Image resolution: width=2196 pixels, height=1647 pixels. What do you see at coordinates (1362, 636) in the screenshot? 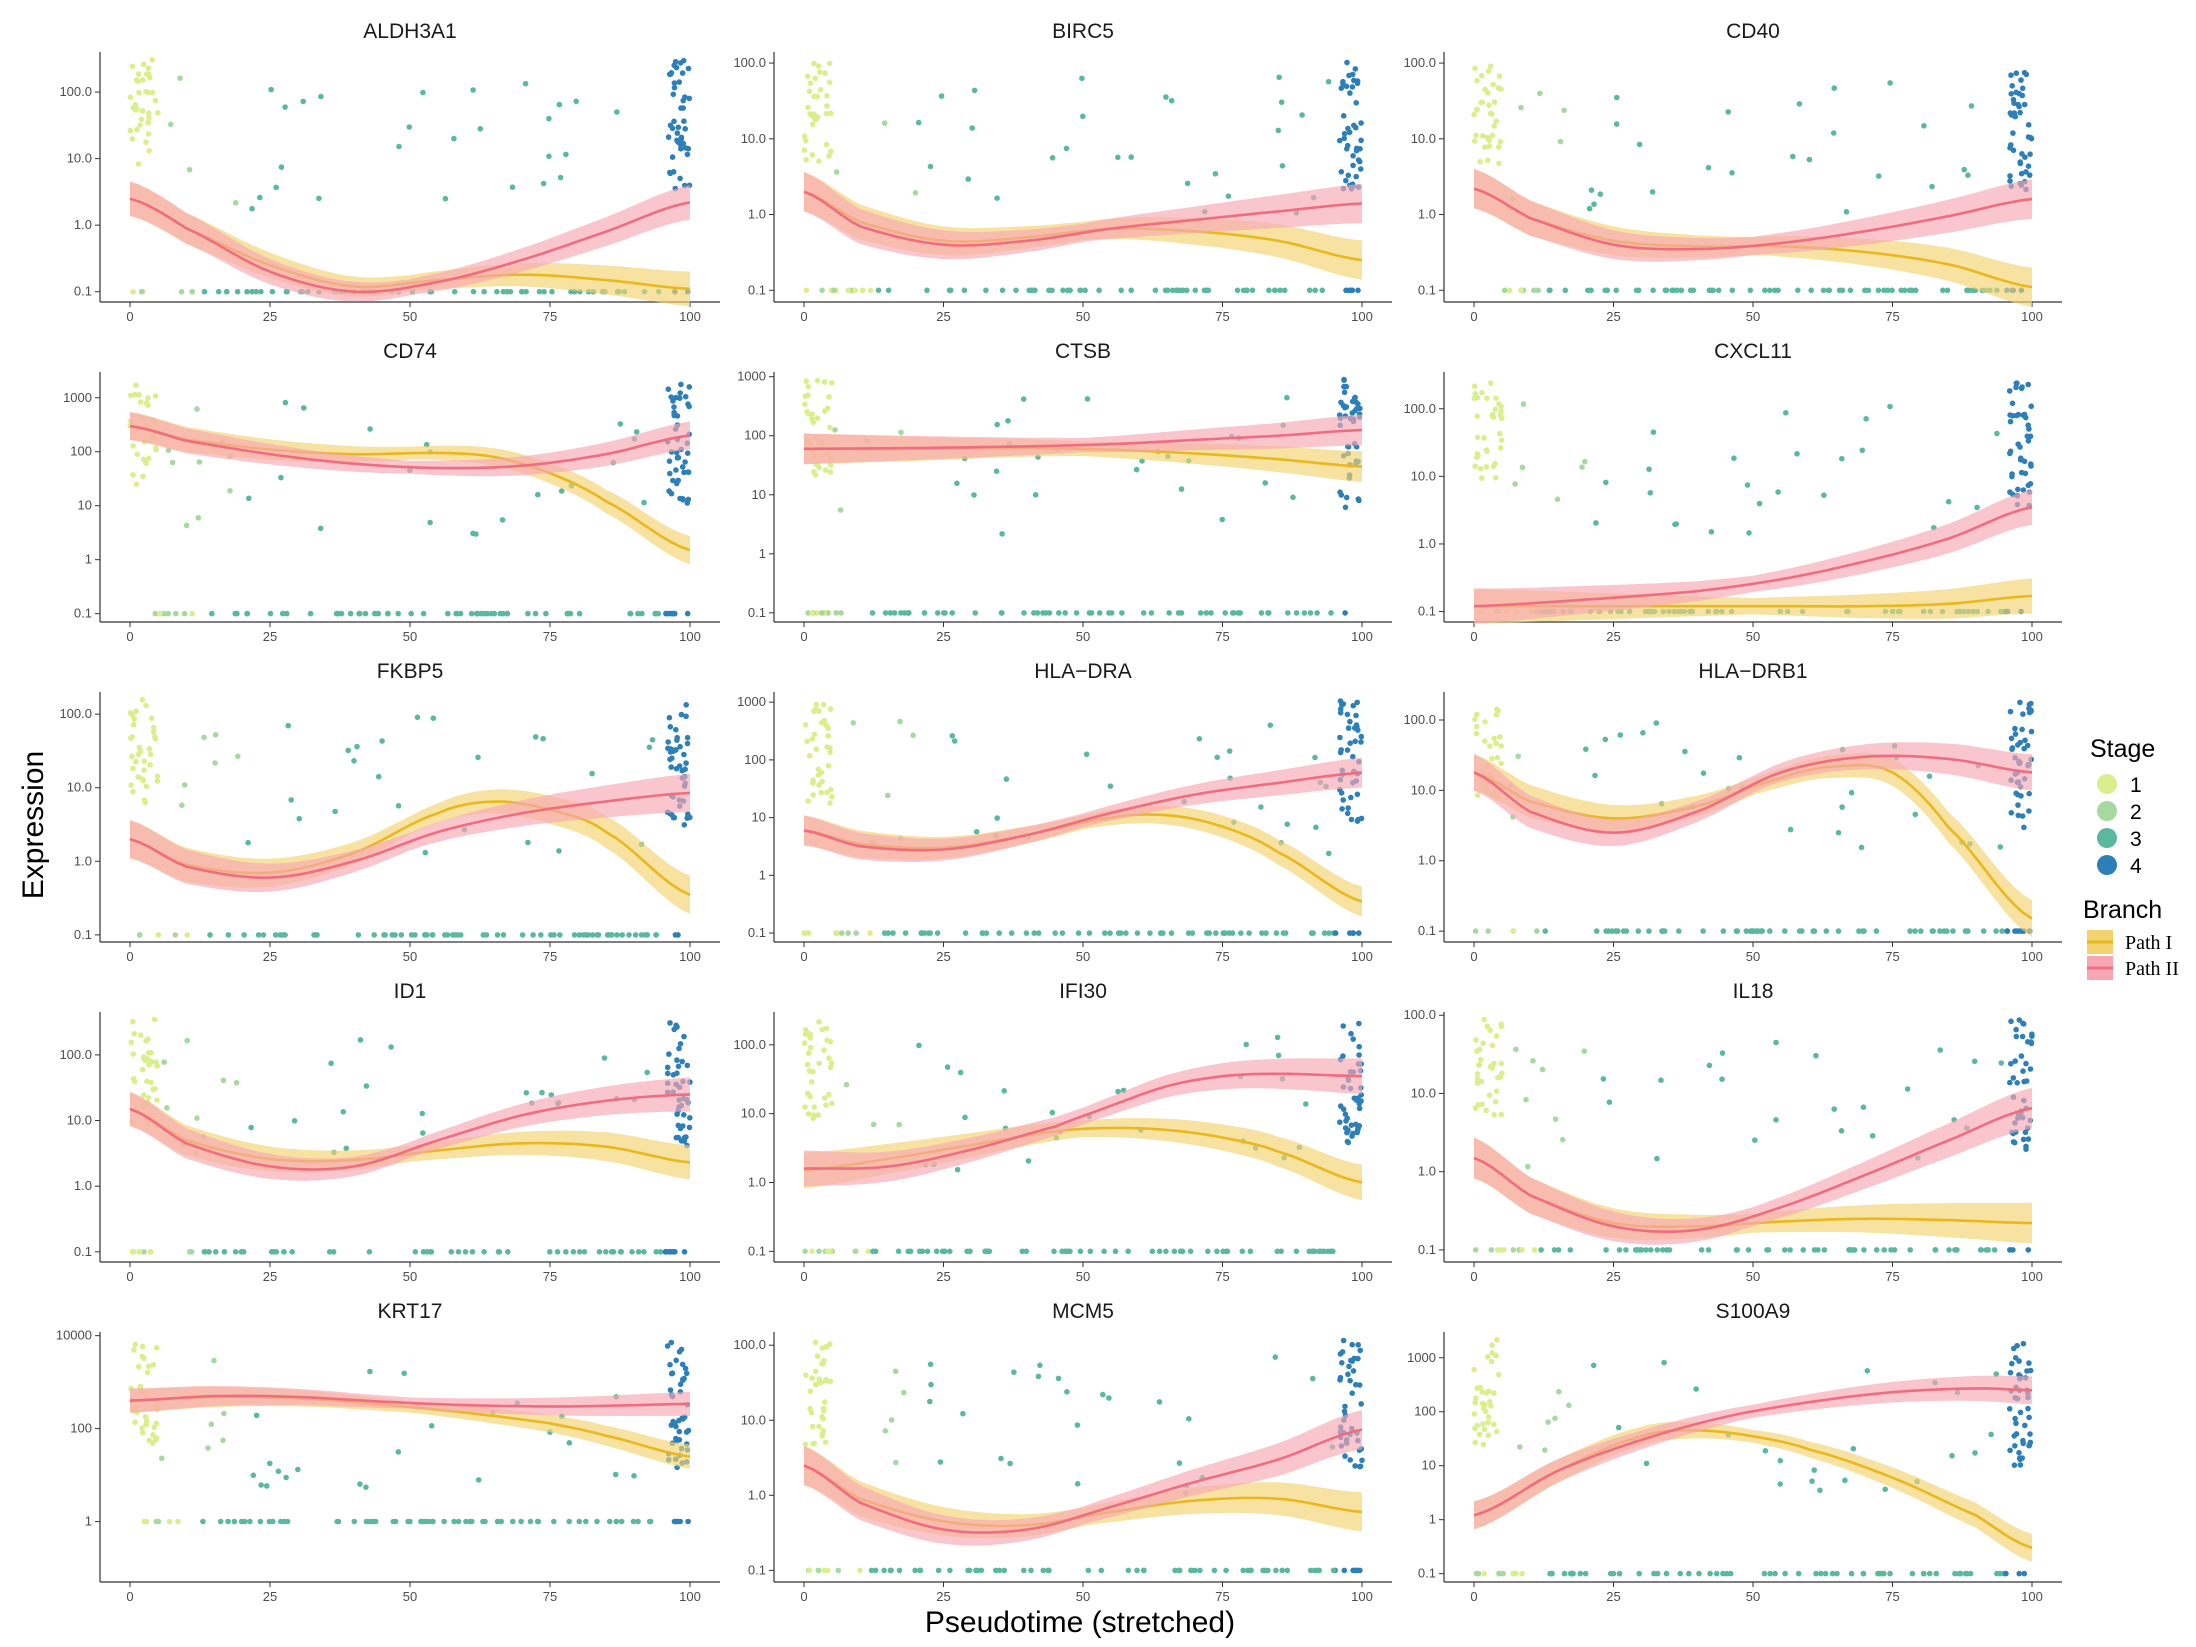
I see `x-tick-label: 100` at bounding box center [1362, 636].